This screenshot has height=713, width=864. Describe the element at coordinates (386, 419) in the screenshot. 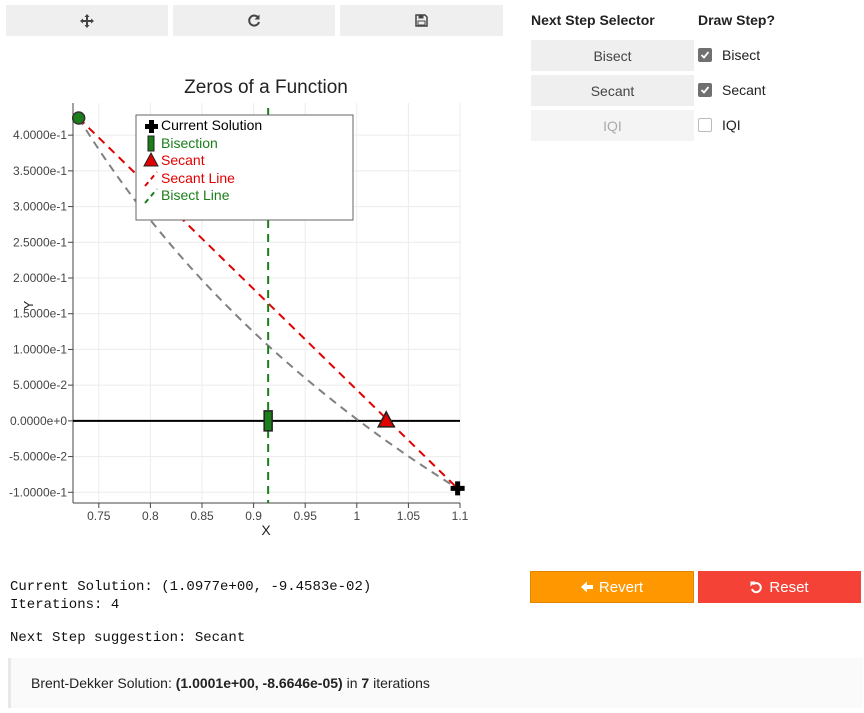

I see `secant-marker` at that location.